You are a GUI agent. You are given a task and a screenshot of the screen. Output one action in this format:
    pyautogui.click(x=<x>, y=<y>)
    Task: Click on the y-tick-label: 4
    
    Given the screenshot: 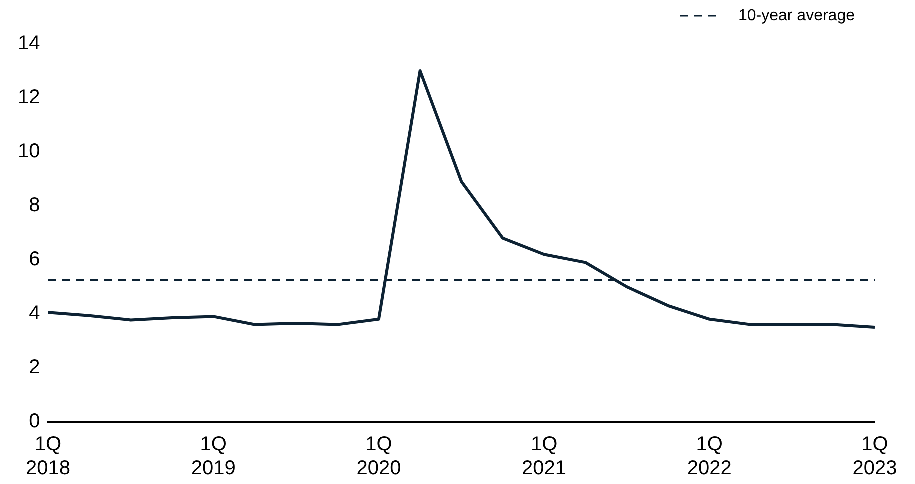 What is the action you would take?
    pyautogui.click(x=34, y=313)
    